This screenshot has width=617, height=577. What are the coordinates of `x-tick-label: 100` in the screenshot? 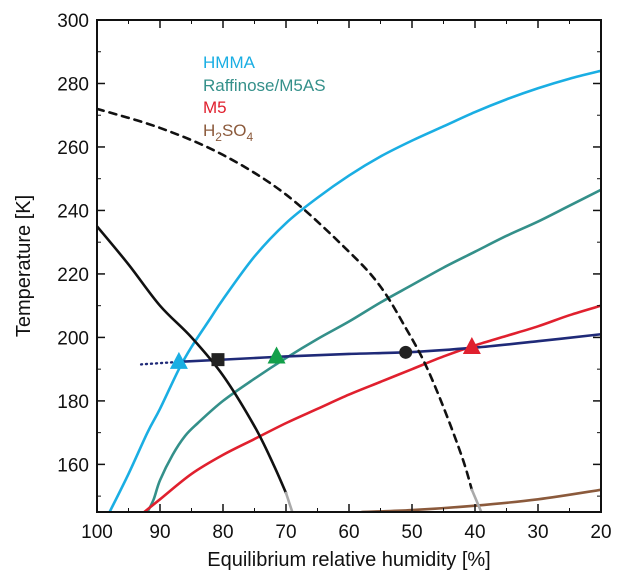 It's located at (97, 532).